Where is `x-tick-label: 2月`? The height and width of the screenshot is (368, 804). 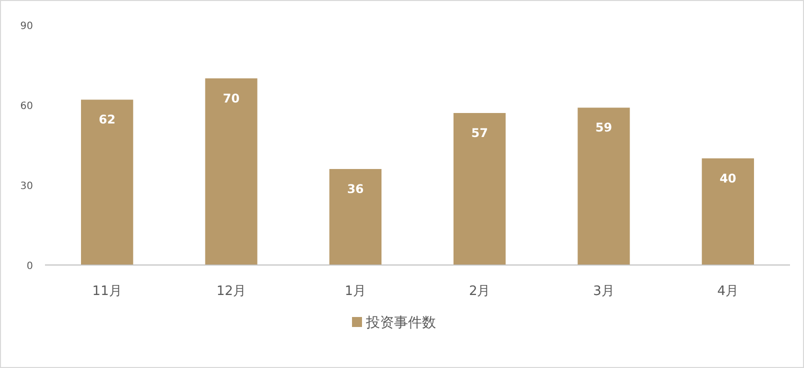 x-tick-label: 2月 is located at coordinates (479, 291).